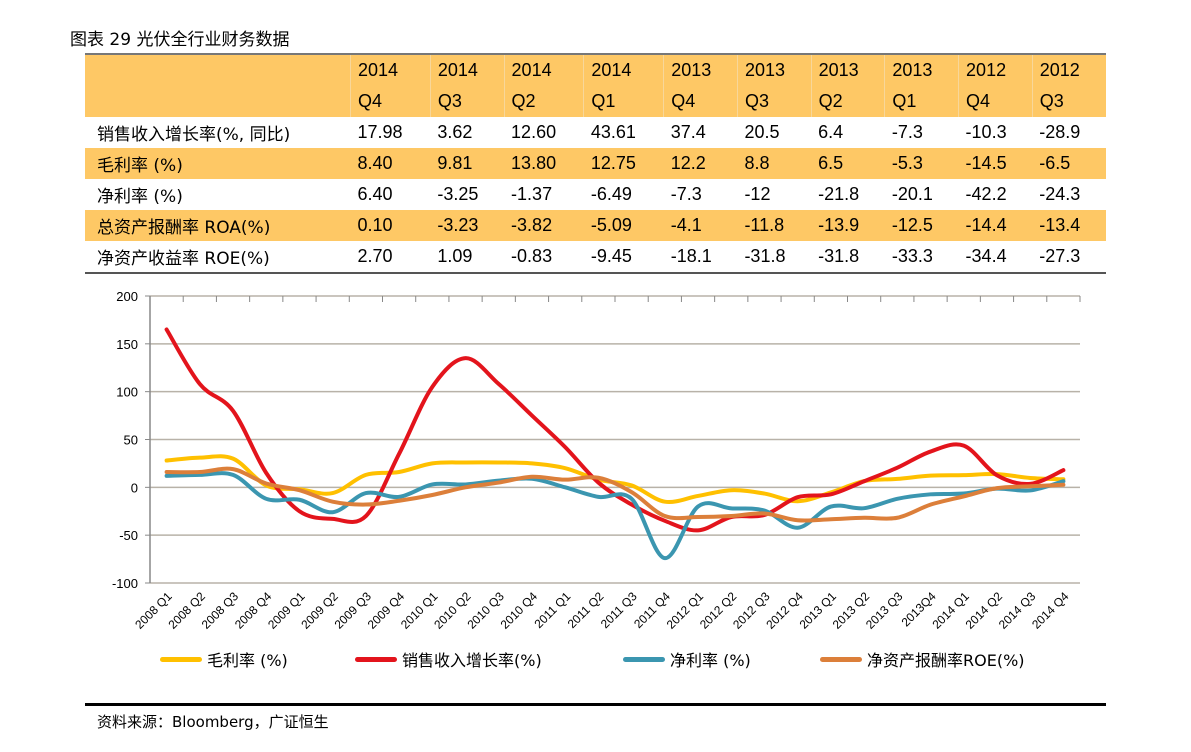 The image size is (1191, 752). Describe the element at coordinates (519, 610) in the screenshot. I see `x-tick-label: 2010 Q4` at that location.